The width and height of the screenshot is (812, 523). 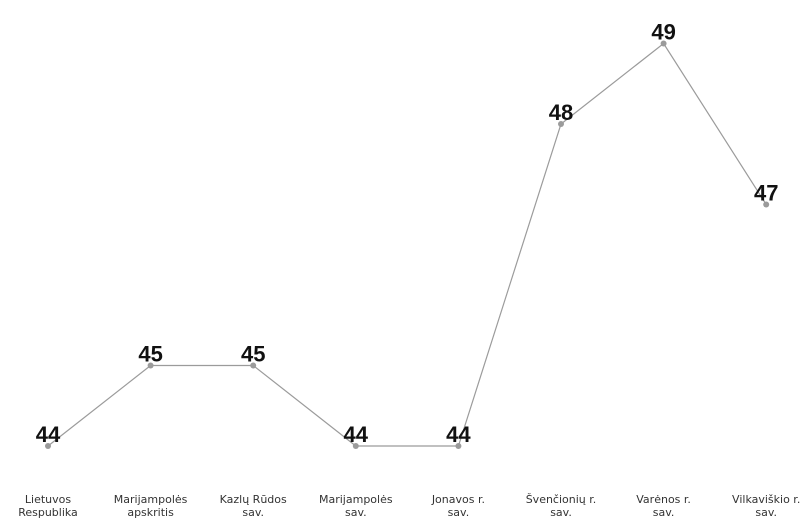 What do you see at coordinates (663, 32) in the screenshot?
I see `data-label: 49` at bounding box center [663, 32].